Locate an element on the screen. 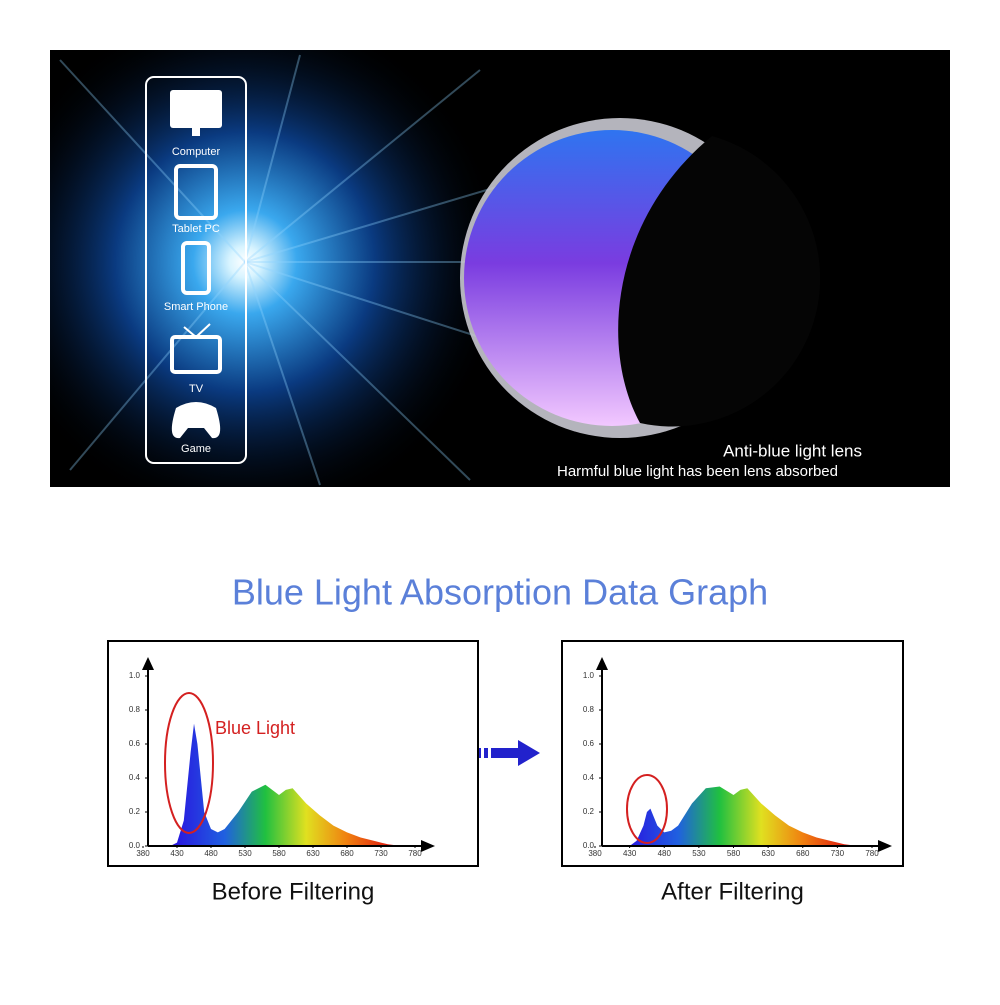  device-label: Smart Phone is located at coordinates (196, 307).